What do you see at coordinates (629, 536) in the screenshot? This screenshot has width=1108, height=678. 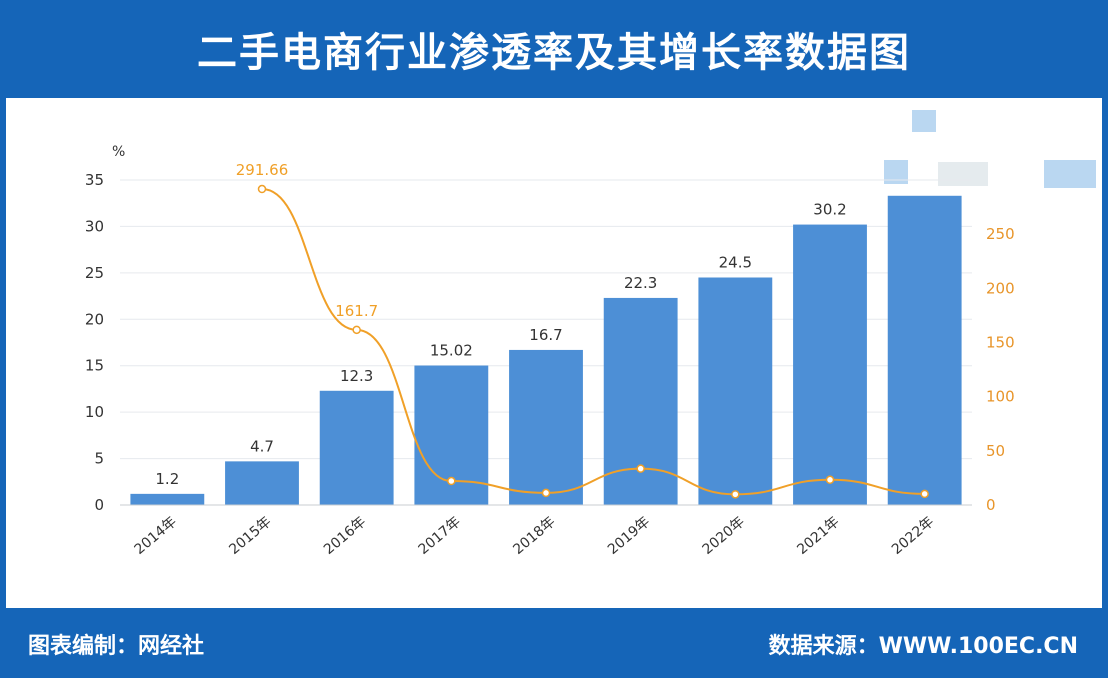 I see `x-tick-label: 2019年` at bounding box center [629, 536].